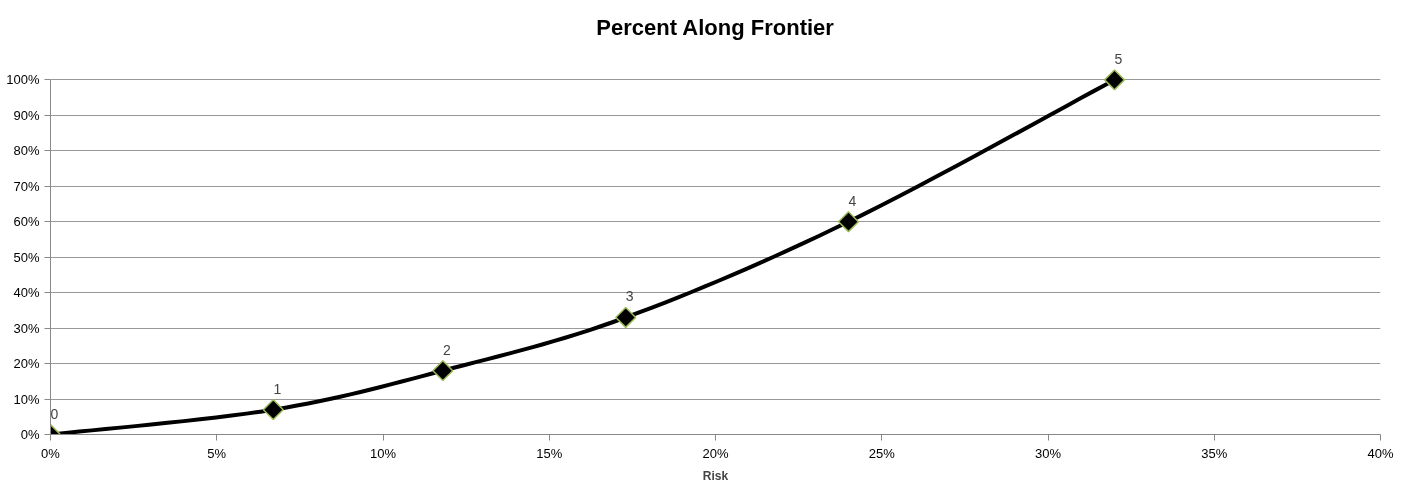 This screenshot has width=1418, height=491. Describe the element at coordinates (23, 80) in the screenshot. I see `y-tick-label: 100%` at that location.